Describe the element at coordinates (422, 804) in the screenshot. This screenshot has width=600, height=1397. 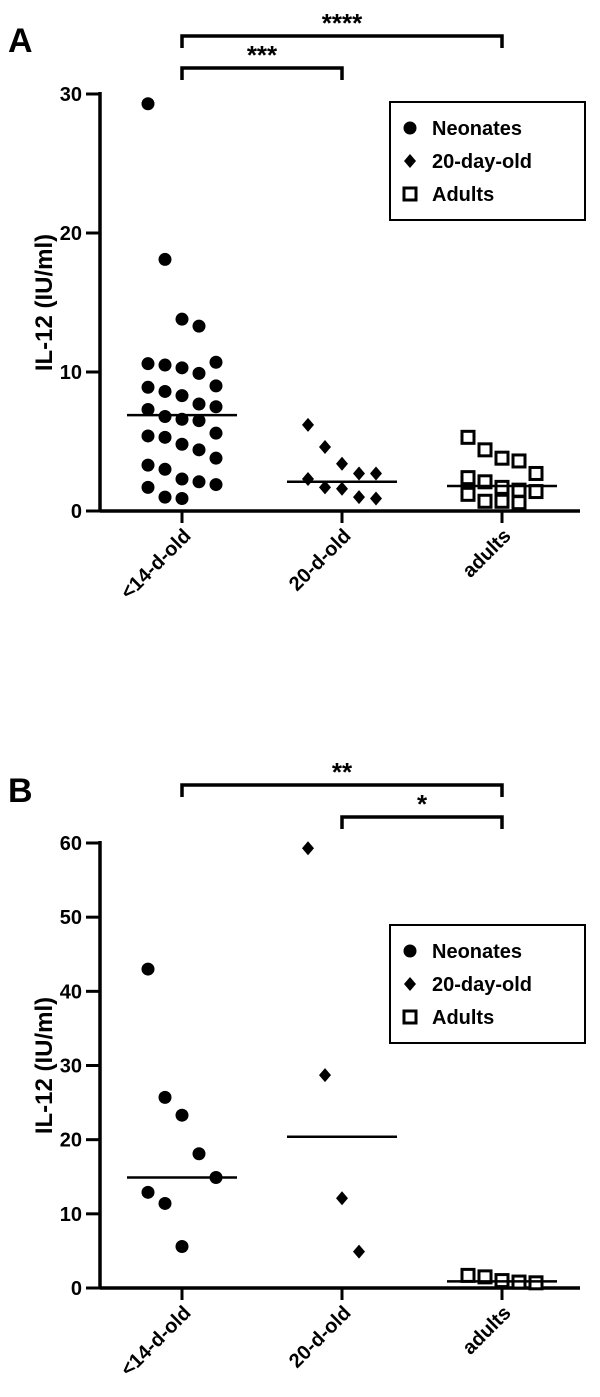
I see `significance-label: *` at that location.